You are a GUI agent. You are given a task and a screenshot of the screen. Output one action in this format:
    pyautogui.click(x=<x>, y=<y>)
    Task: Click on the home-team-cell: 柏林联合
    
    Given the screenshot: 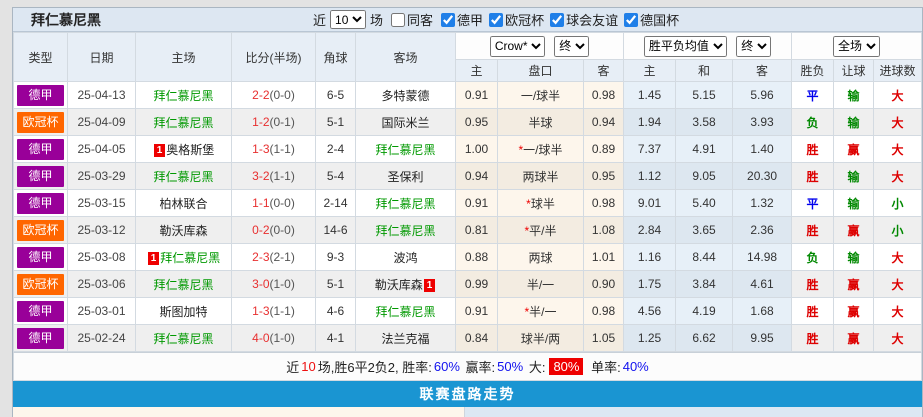 What is the action you would take?
    pyautogui.click(x=183, y=203)
    